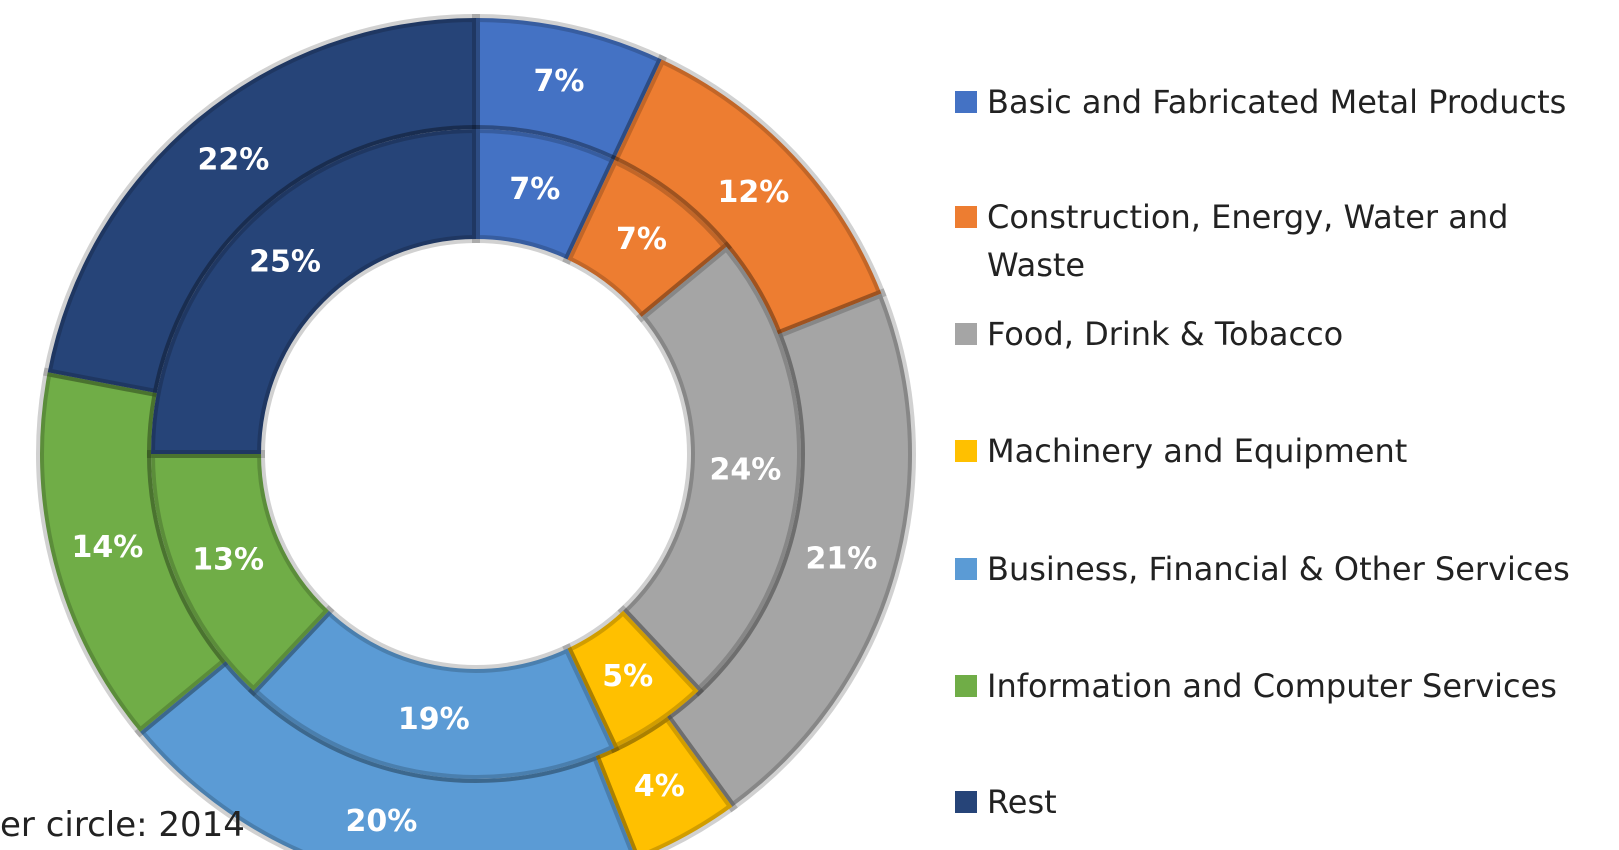 The width and height of the screenshot is (1619, 850). What do you see at coordinates (434, 719) in the screenshot?
I see `data-label: 19%` at bounding box center [434, 719].